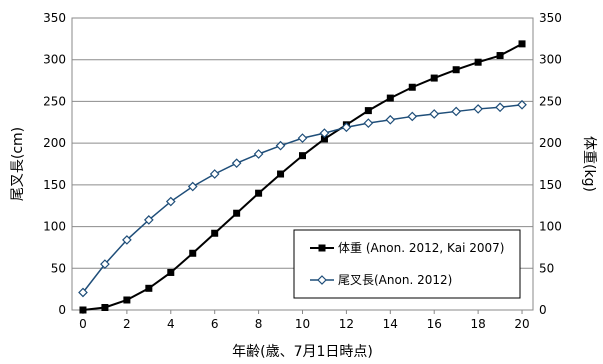 This screenshot has width=603, height=364. Describe the element at coordinates (550, 164) in the screenshot. I see `right-axis-ticks: 0 50 100 150 200 250 300 350` at that location.